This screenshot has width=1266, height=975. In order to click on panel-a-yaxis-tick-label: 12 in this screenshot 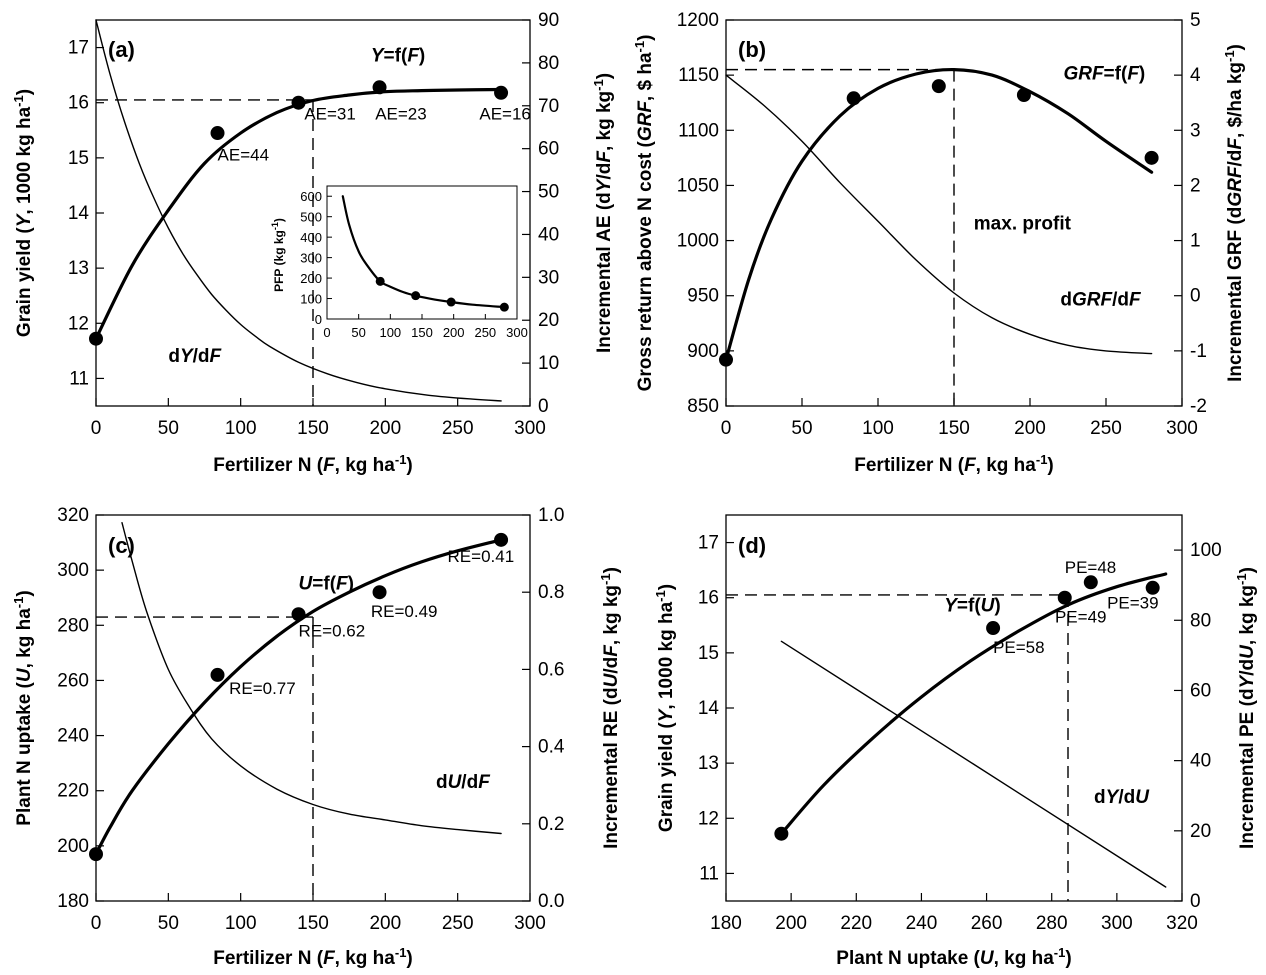, I will do `click(78, 323)`.